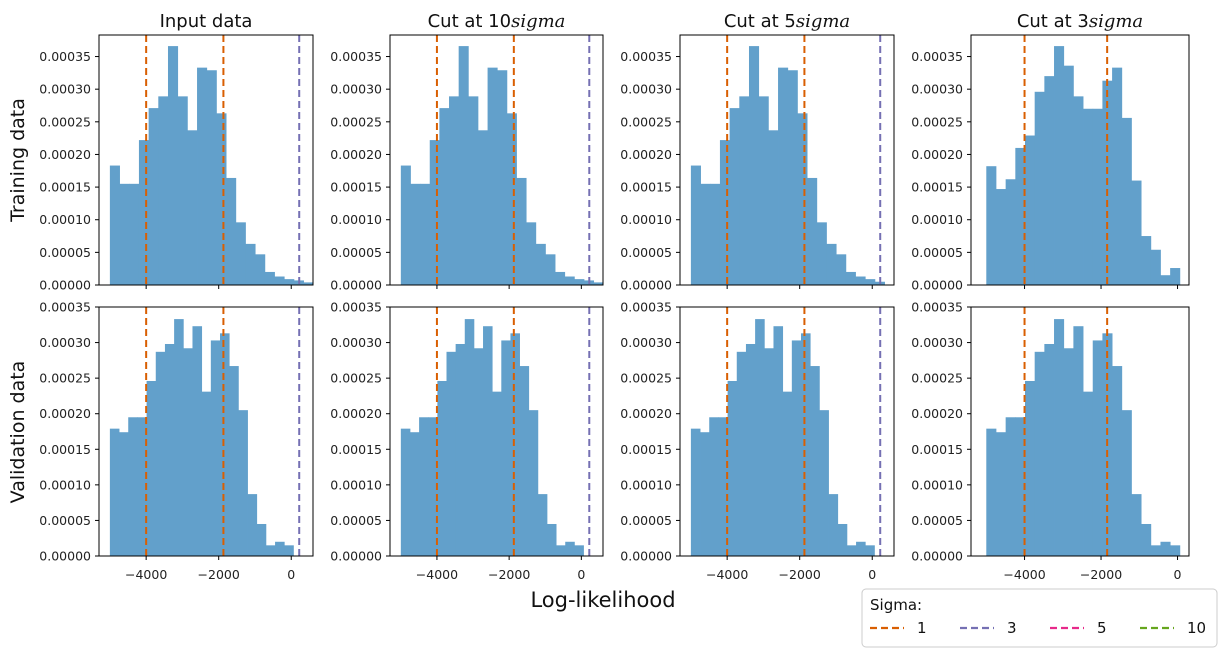  I want to click on column-title-cut-at-10sigma: Cut at 10sigma, so click(497, 21).